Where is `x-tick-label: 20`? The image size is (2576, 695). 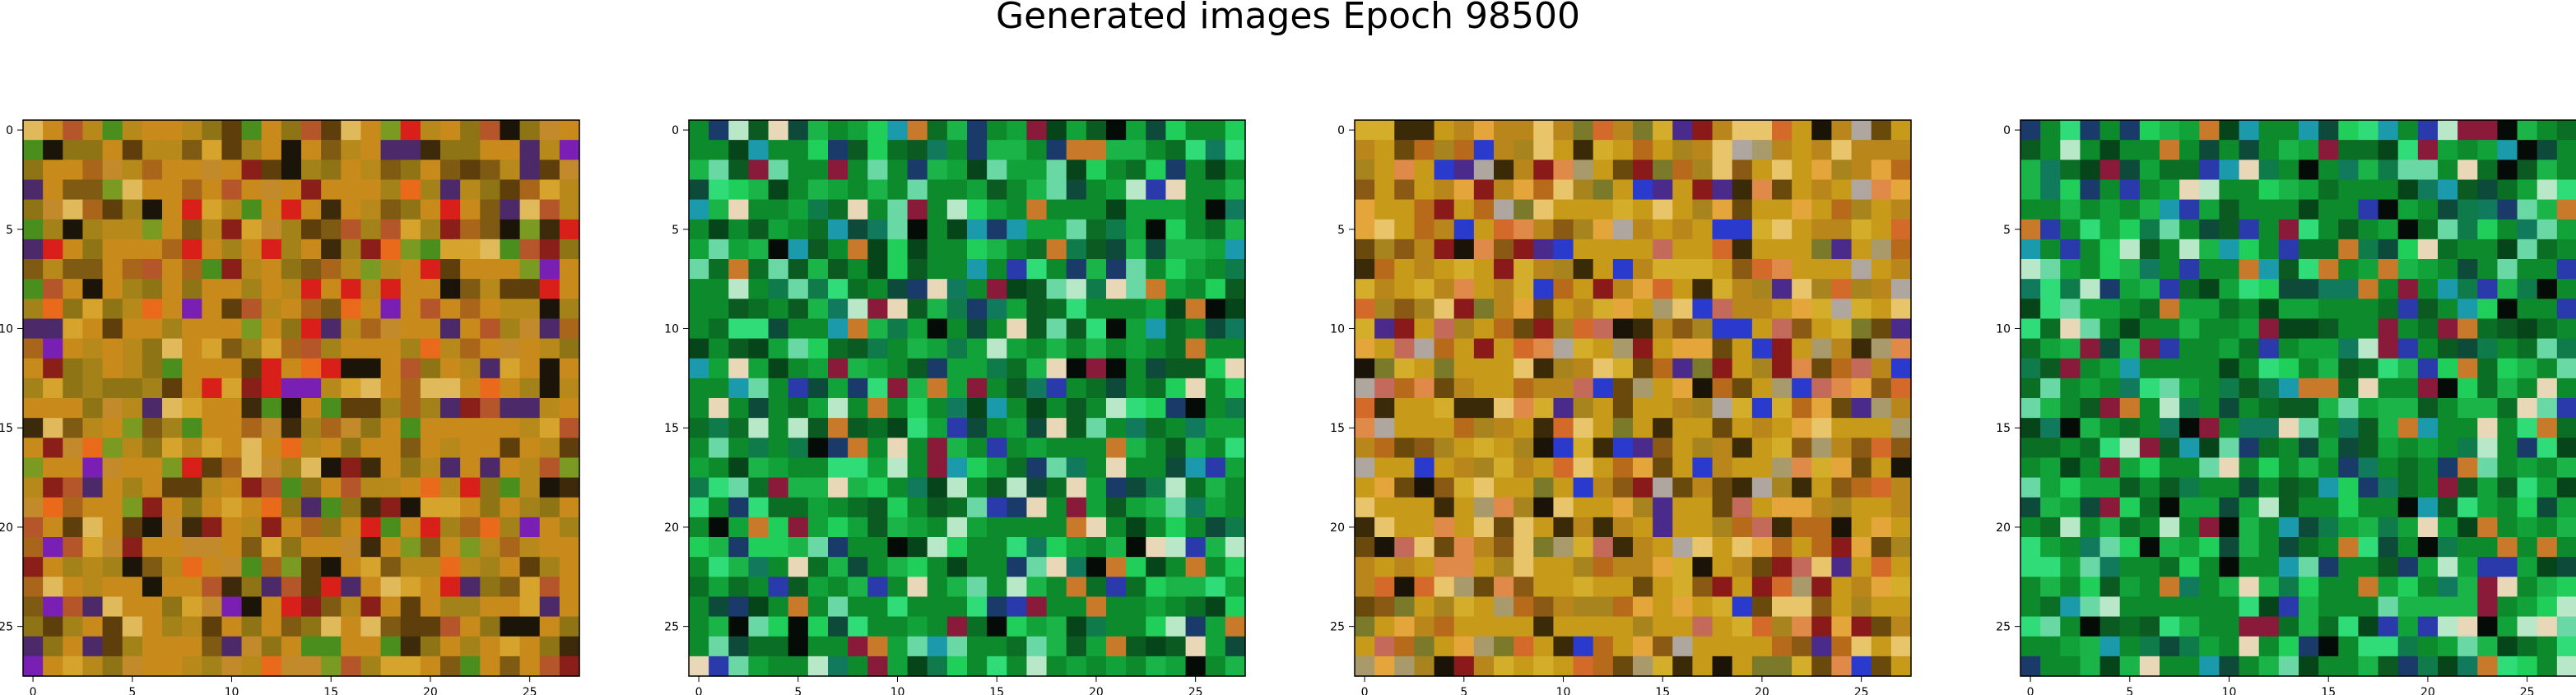
x-tick-label: 20 is located at coordinates (1762, 690).